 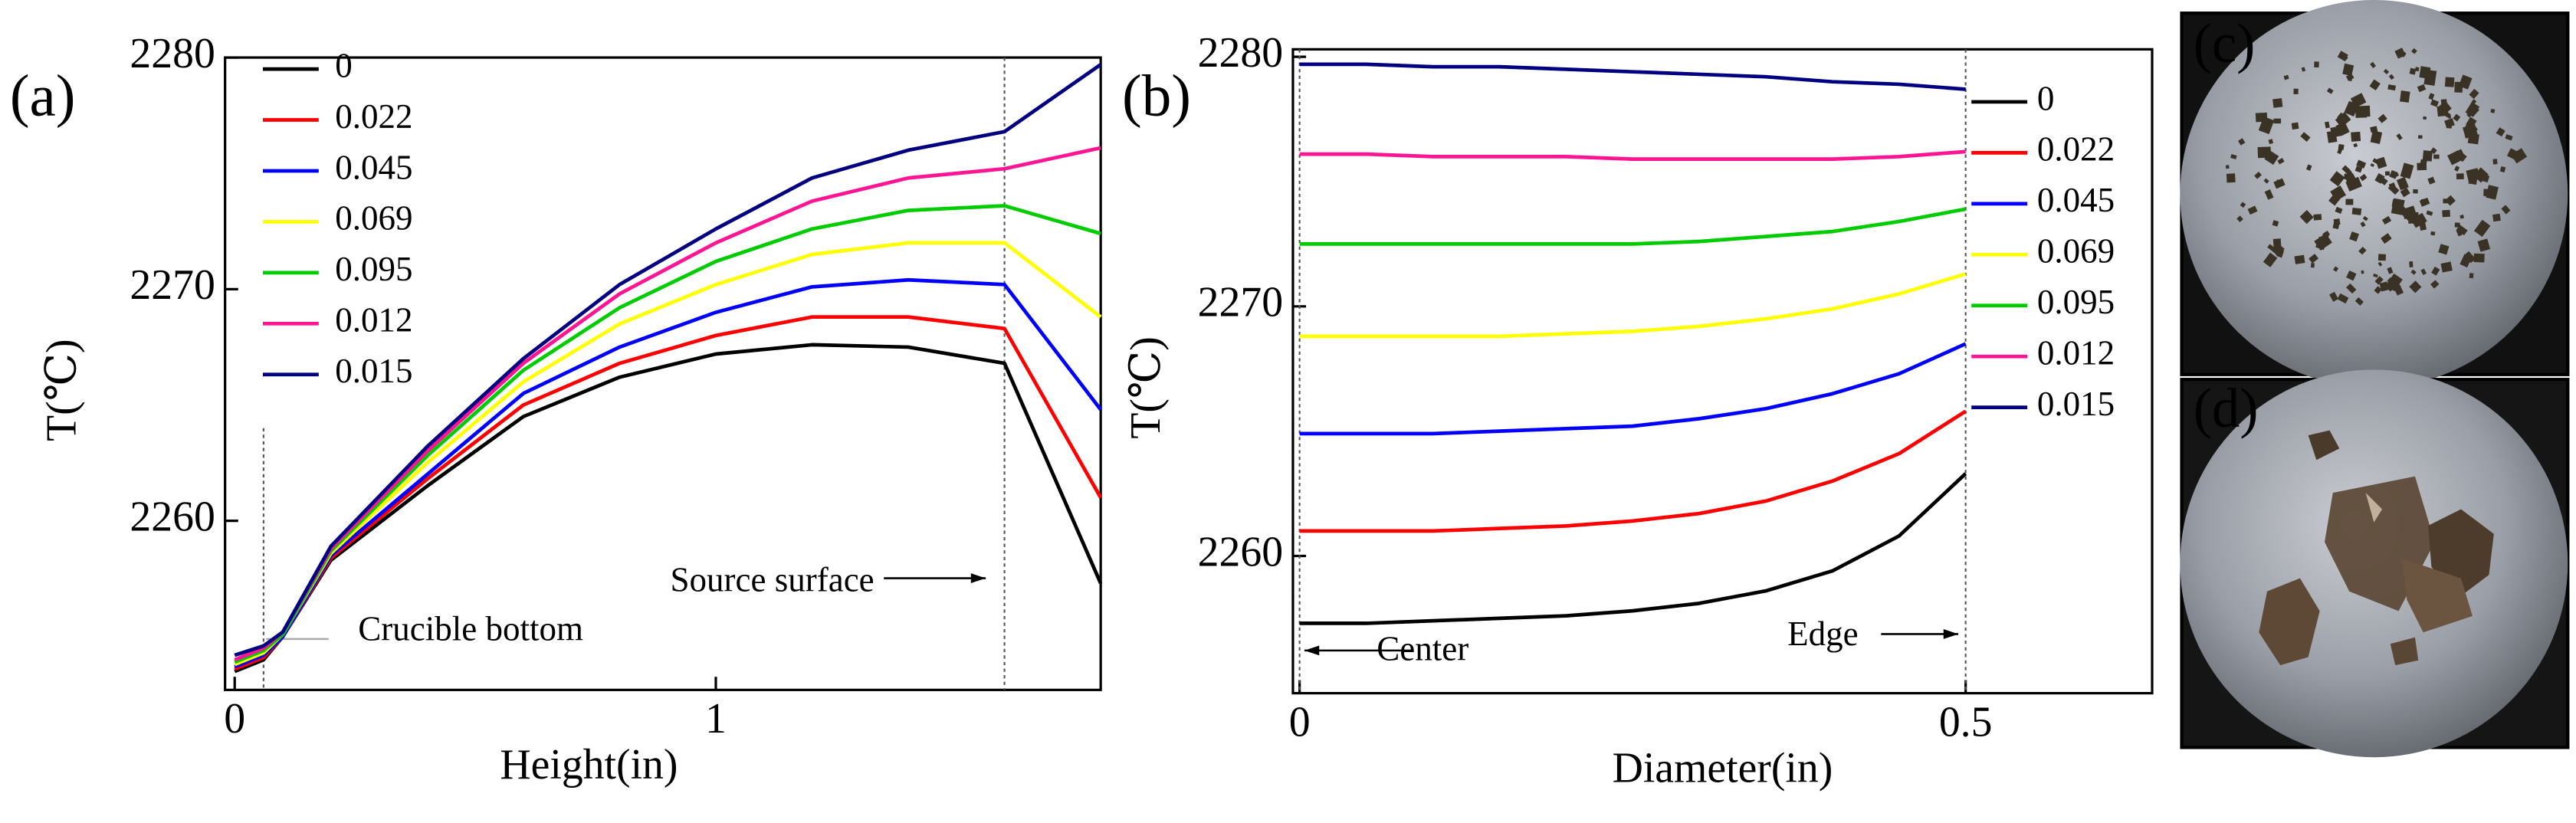 I want to click on photo-d, so click(x=2375, y=563).